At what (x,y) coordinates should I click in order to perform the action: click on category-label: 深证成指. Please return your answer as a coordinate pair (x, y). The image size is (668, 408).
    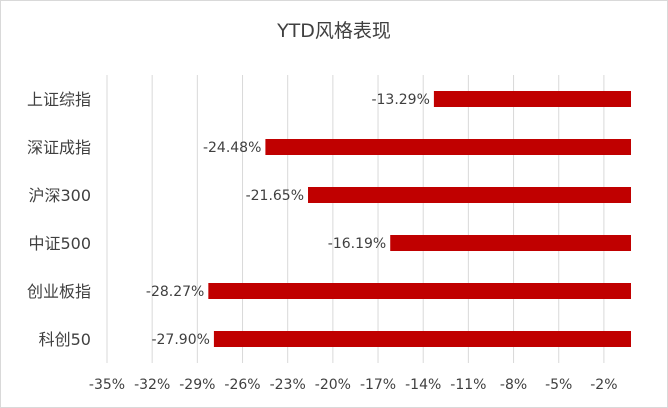
    Looking at the image, I should click on (59, 147).